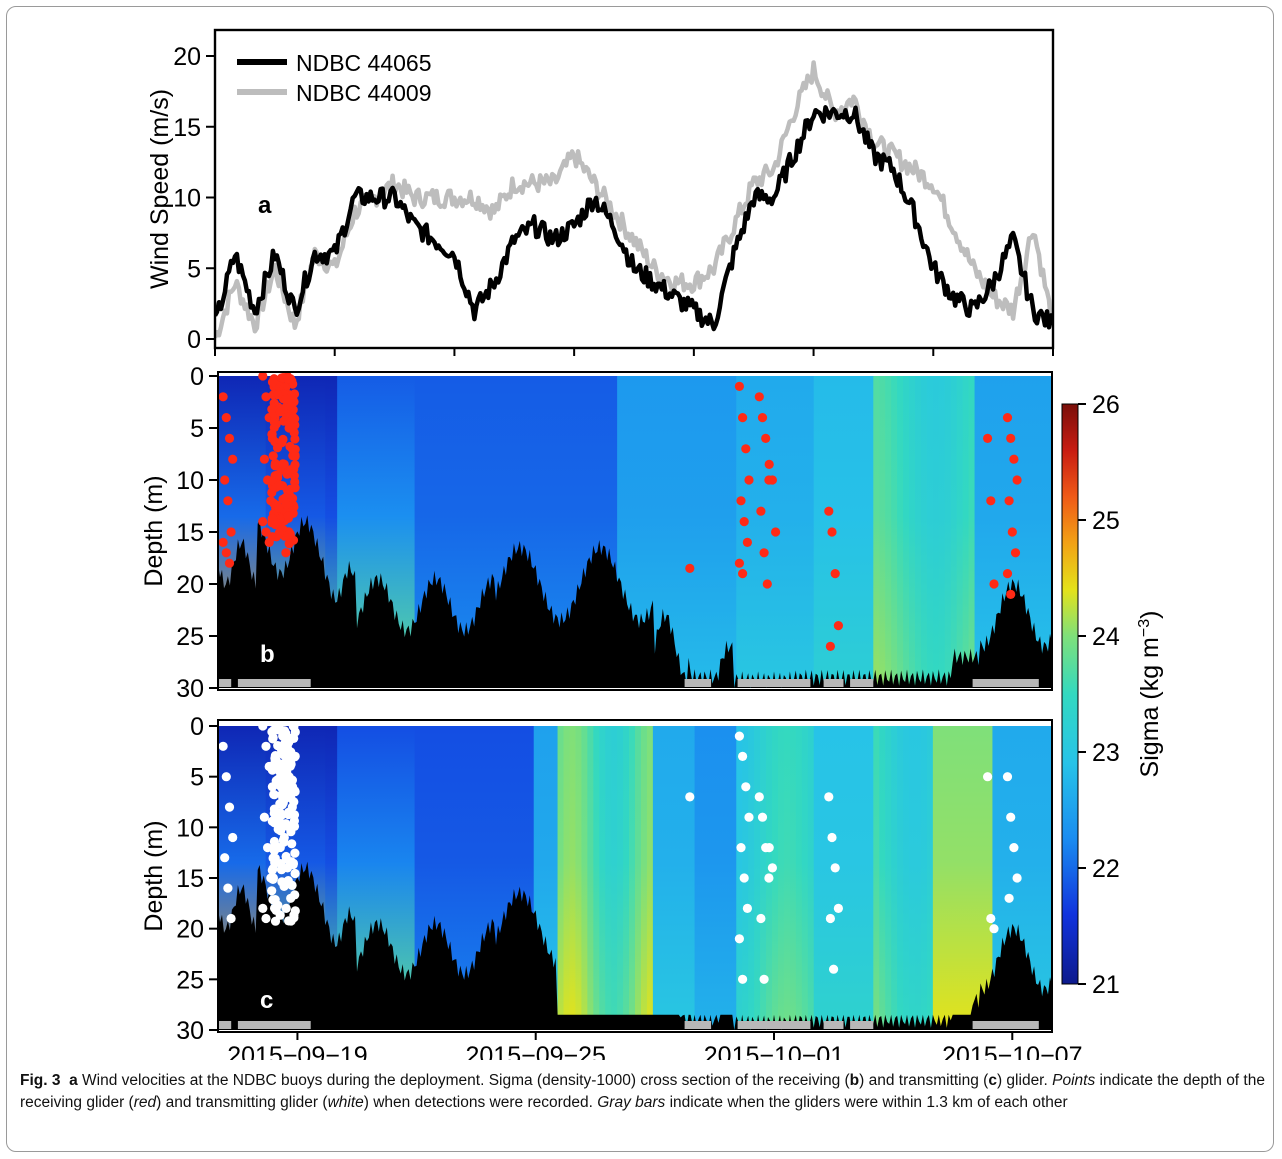 This screenshot has width=1282, height=1159. What do you see at coordinates (194, 340) in the screenshot?
I see `ytick-label-a: 0` at bounding box center [194, 340].